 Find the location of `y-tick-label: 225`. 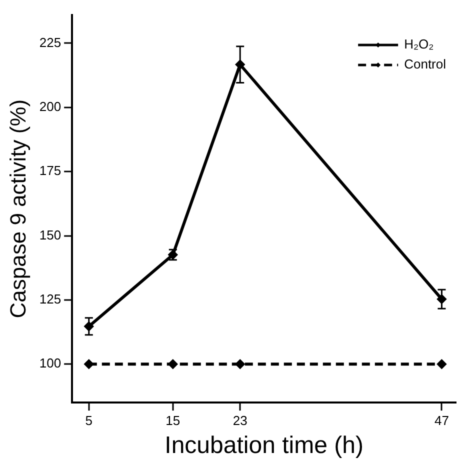

y-tick-label: 225 is located at coordinates (50, 42).